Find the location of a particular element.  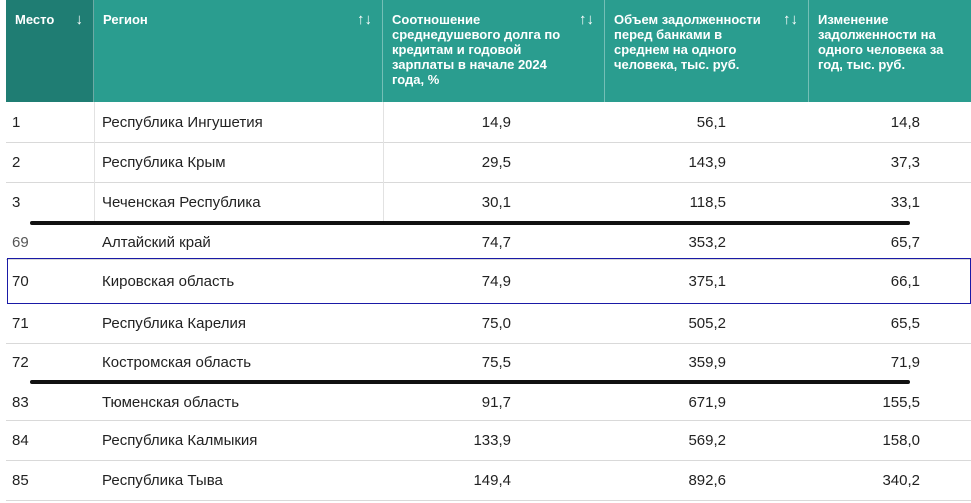

cell-ratio: 149,4 is located at coordinates (492, 480).